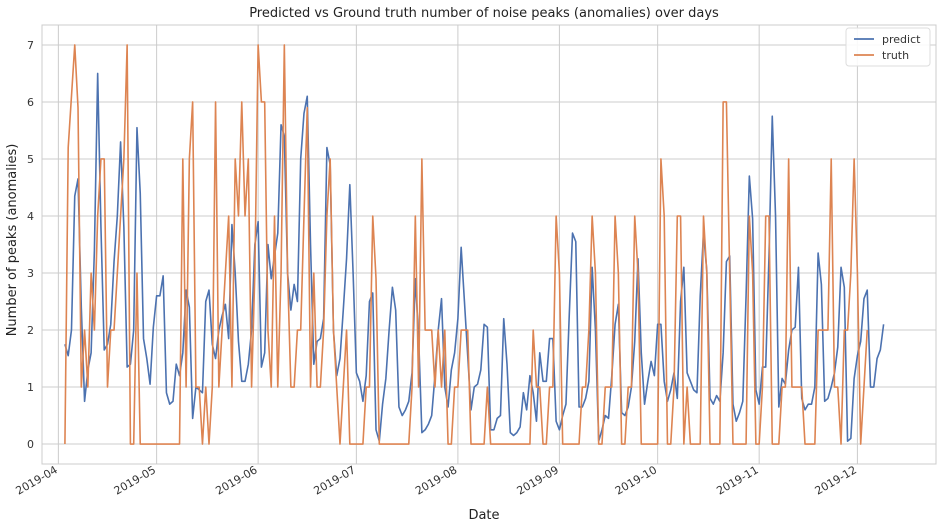 This screenshot has width=940, height=529. I want to click on y-tick-label: 4, so click(30, 216).